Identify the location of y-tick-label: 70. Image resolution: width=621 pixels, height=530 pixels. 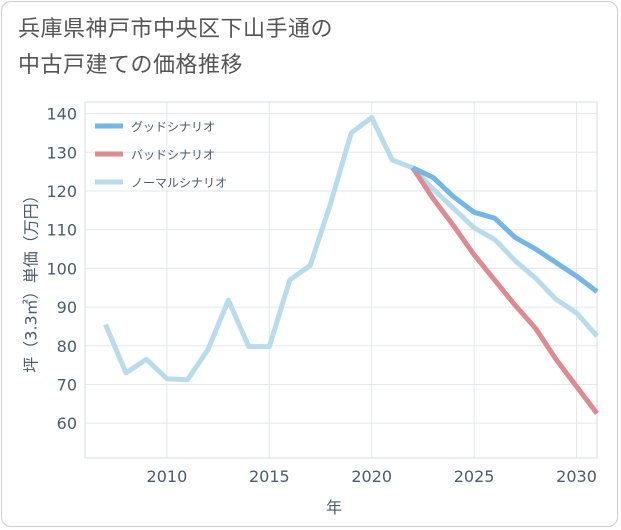
(67, 384).